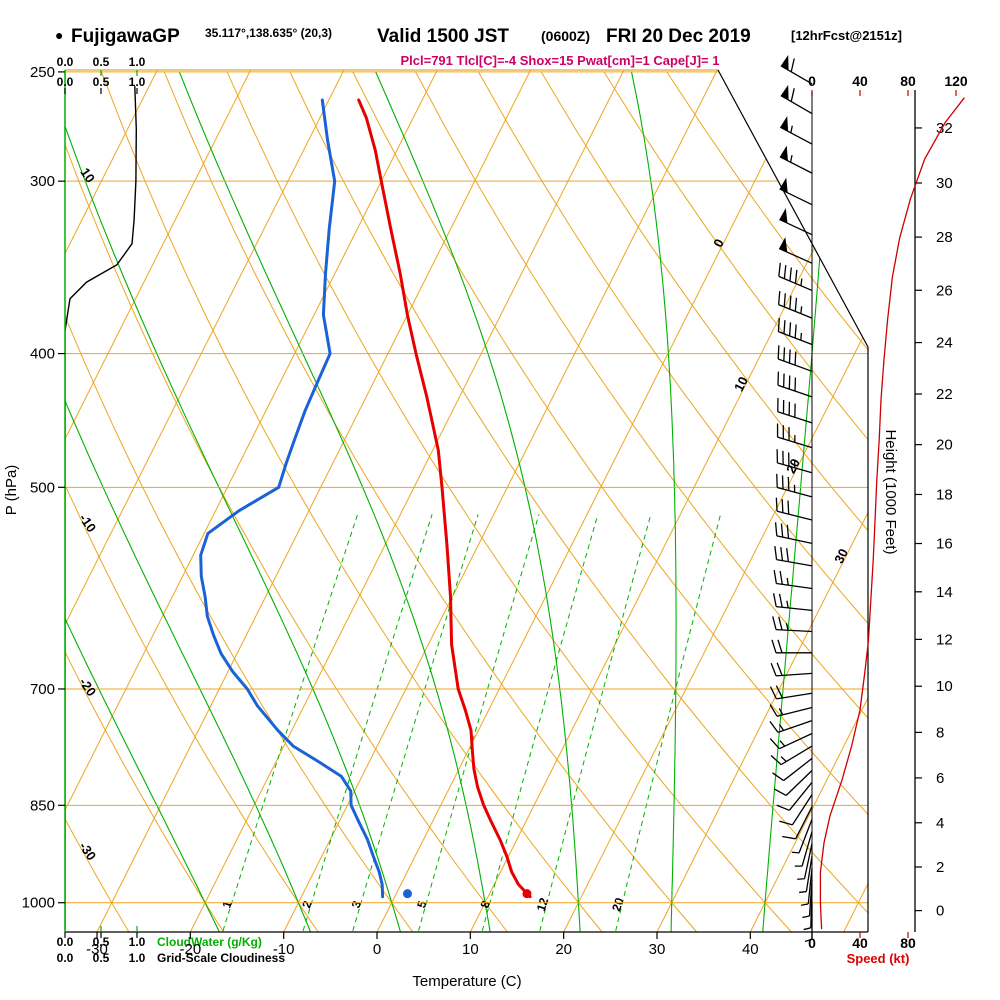 The width and height of the screenshot is (1000, 1000). I want to click on station-name: FujigawaGP, so click(125, 36).